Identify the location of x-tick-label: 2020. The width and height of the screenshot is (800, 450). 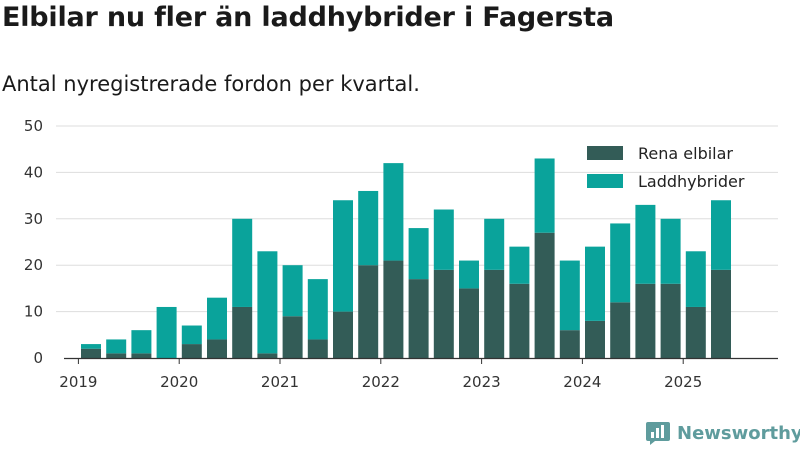
(179, 382).